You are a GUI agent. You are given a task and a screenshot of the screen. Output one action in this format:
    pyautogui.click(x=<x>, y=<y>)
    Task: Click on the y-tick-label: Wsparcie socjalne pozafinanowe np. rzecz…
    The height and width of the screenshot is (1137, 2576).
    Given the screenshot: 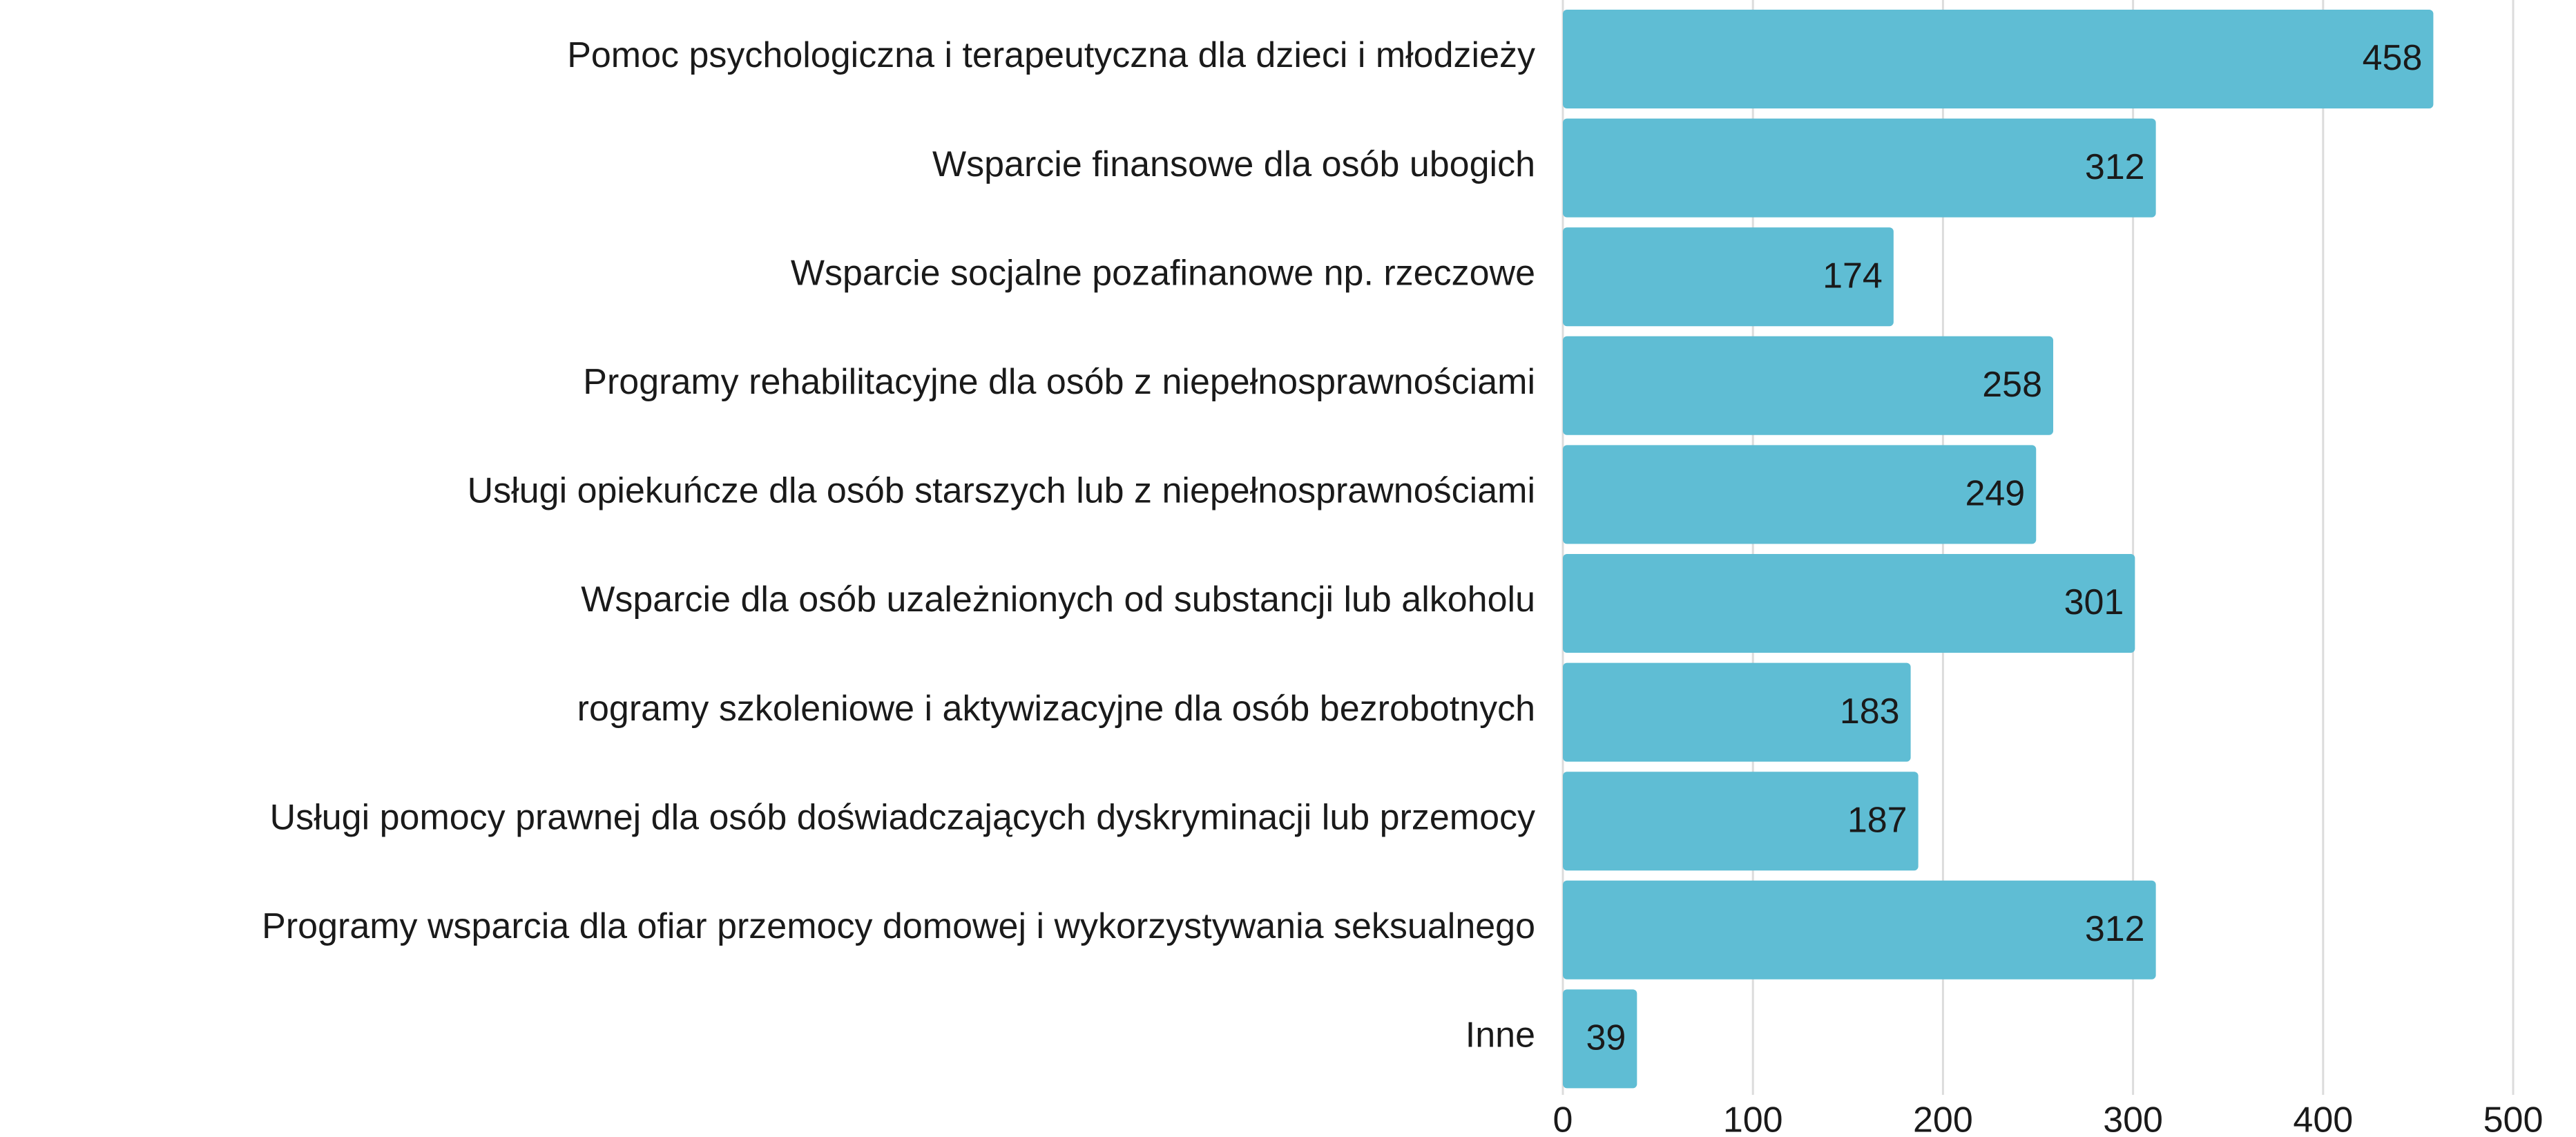 What is the action you would take?
    pyautogui.click(x=1163, y=273)
    